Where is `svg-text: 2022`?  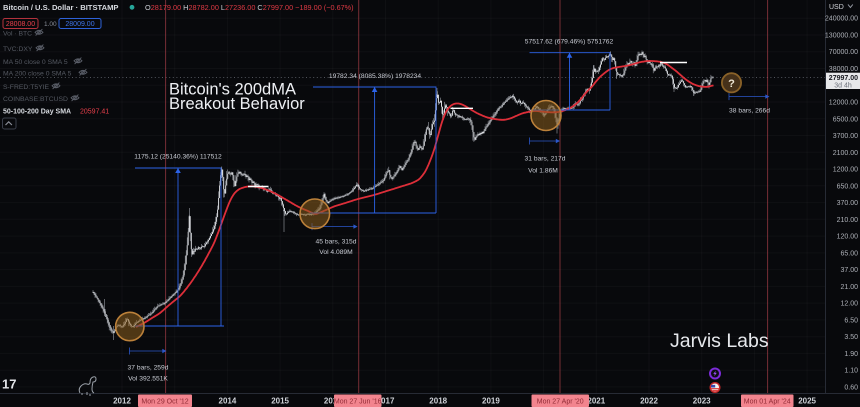
svg-text: 2022 is located at coordinates (649, 401).